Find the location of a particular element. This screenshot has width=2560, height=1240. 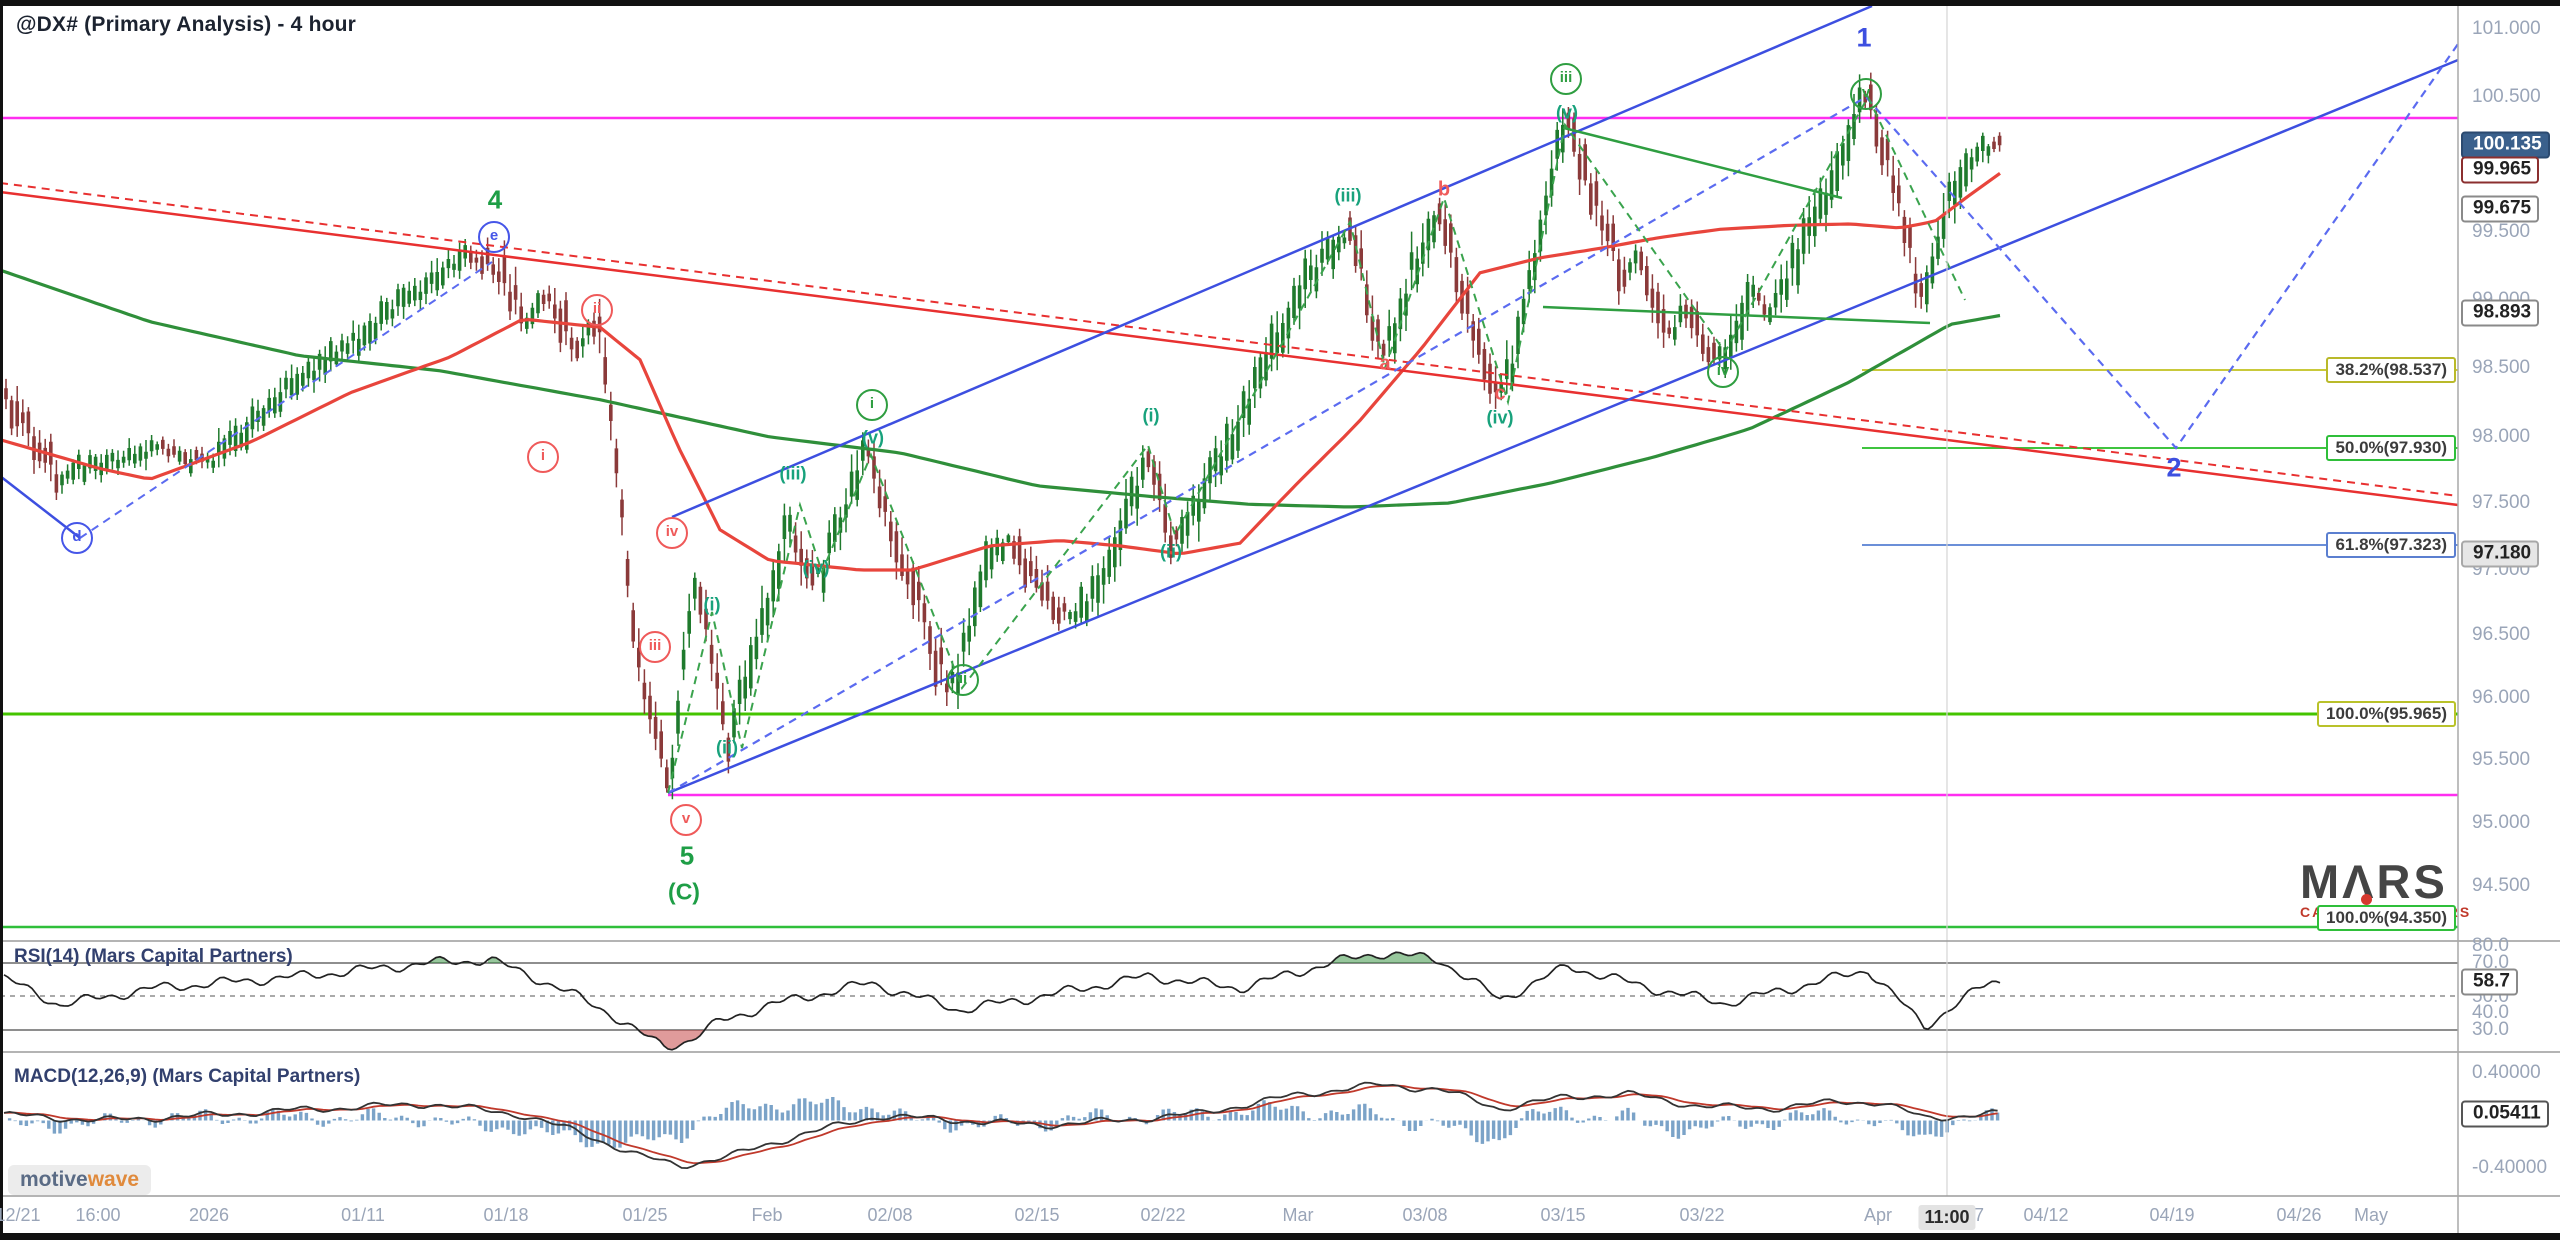

time-axis-tick: 01/11 is located at coordinates (363, 1215).